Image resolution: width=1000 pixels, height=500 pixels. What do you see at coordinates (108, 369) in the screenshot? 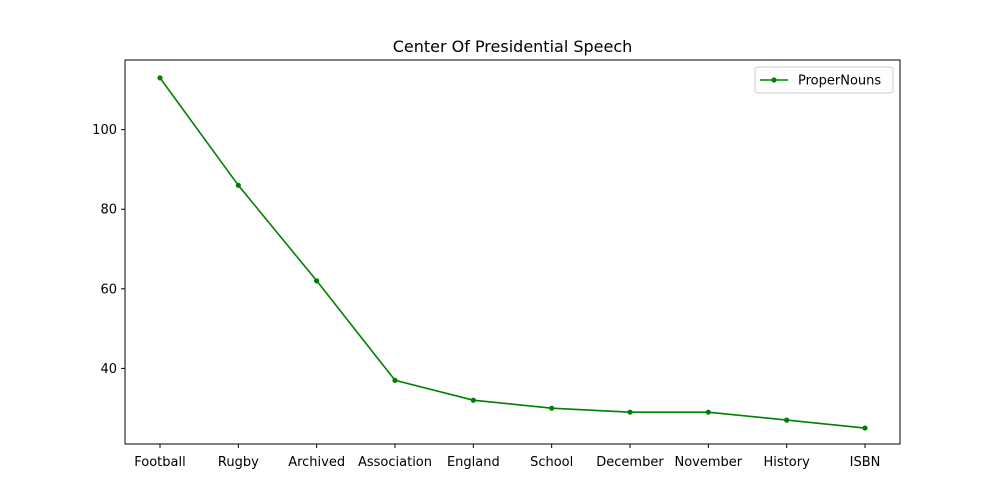
I see `y-tick-label: 40` at bounding box center [108, 369].